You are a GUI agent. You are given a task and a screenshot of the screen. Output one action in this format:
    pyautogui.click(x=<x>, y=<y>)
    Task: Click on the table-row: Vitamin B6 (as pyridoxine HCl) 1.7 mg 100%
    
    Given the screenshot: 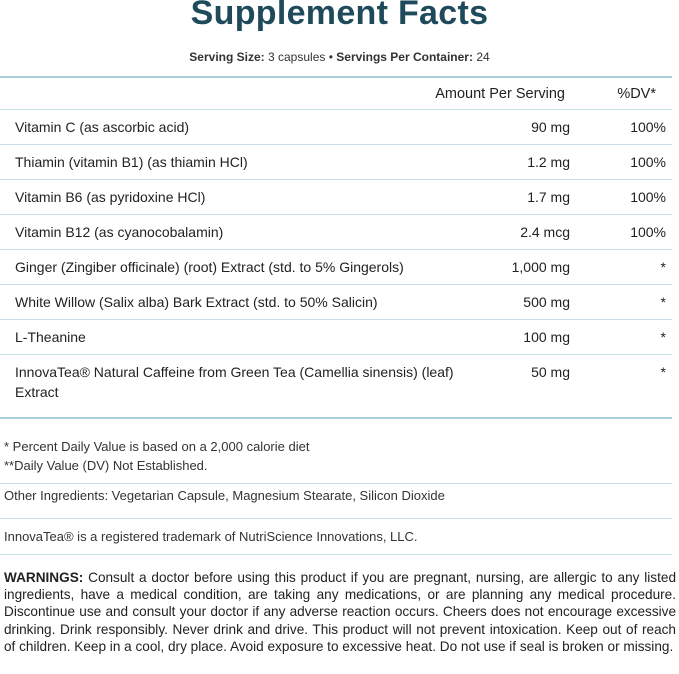 What is the action you would take?
    pyautogui.click(x=336, y=197)
    